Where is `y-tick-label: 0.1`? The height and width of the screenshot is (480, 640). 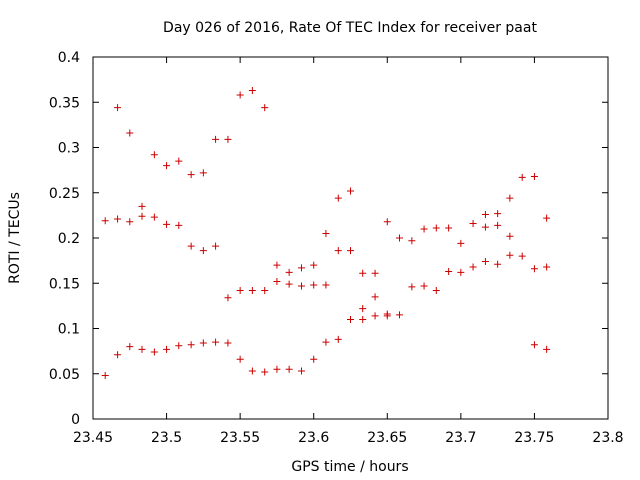
y-tick-label: 0.1 is located at coordinates (69, 330).